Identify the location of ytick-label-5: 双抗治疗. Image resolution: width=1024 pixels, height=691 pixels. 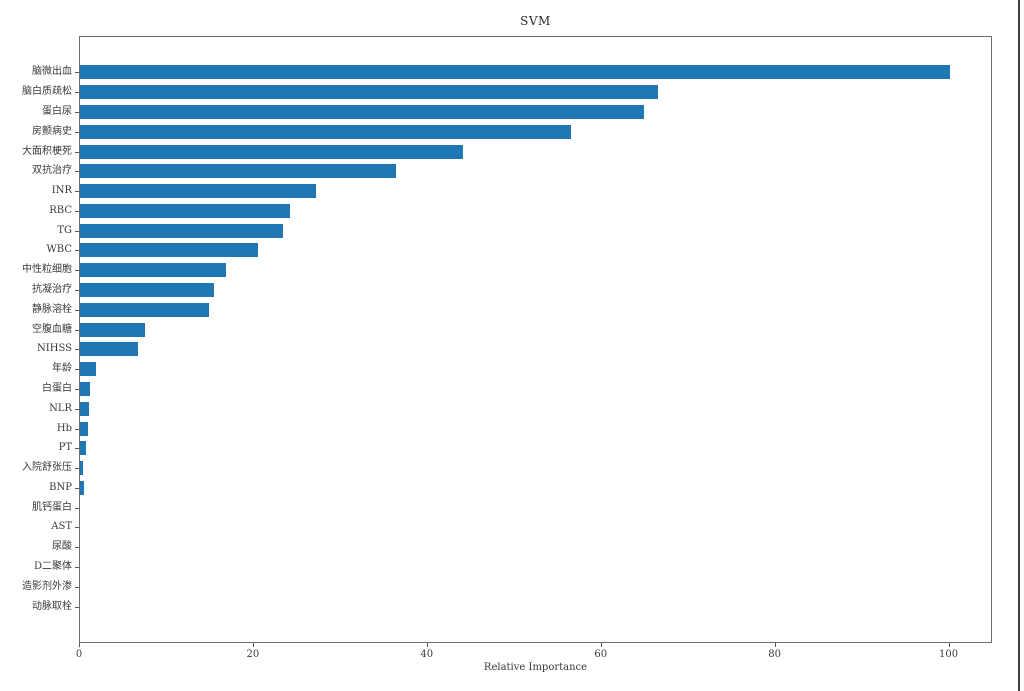
(52, 171).